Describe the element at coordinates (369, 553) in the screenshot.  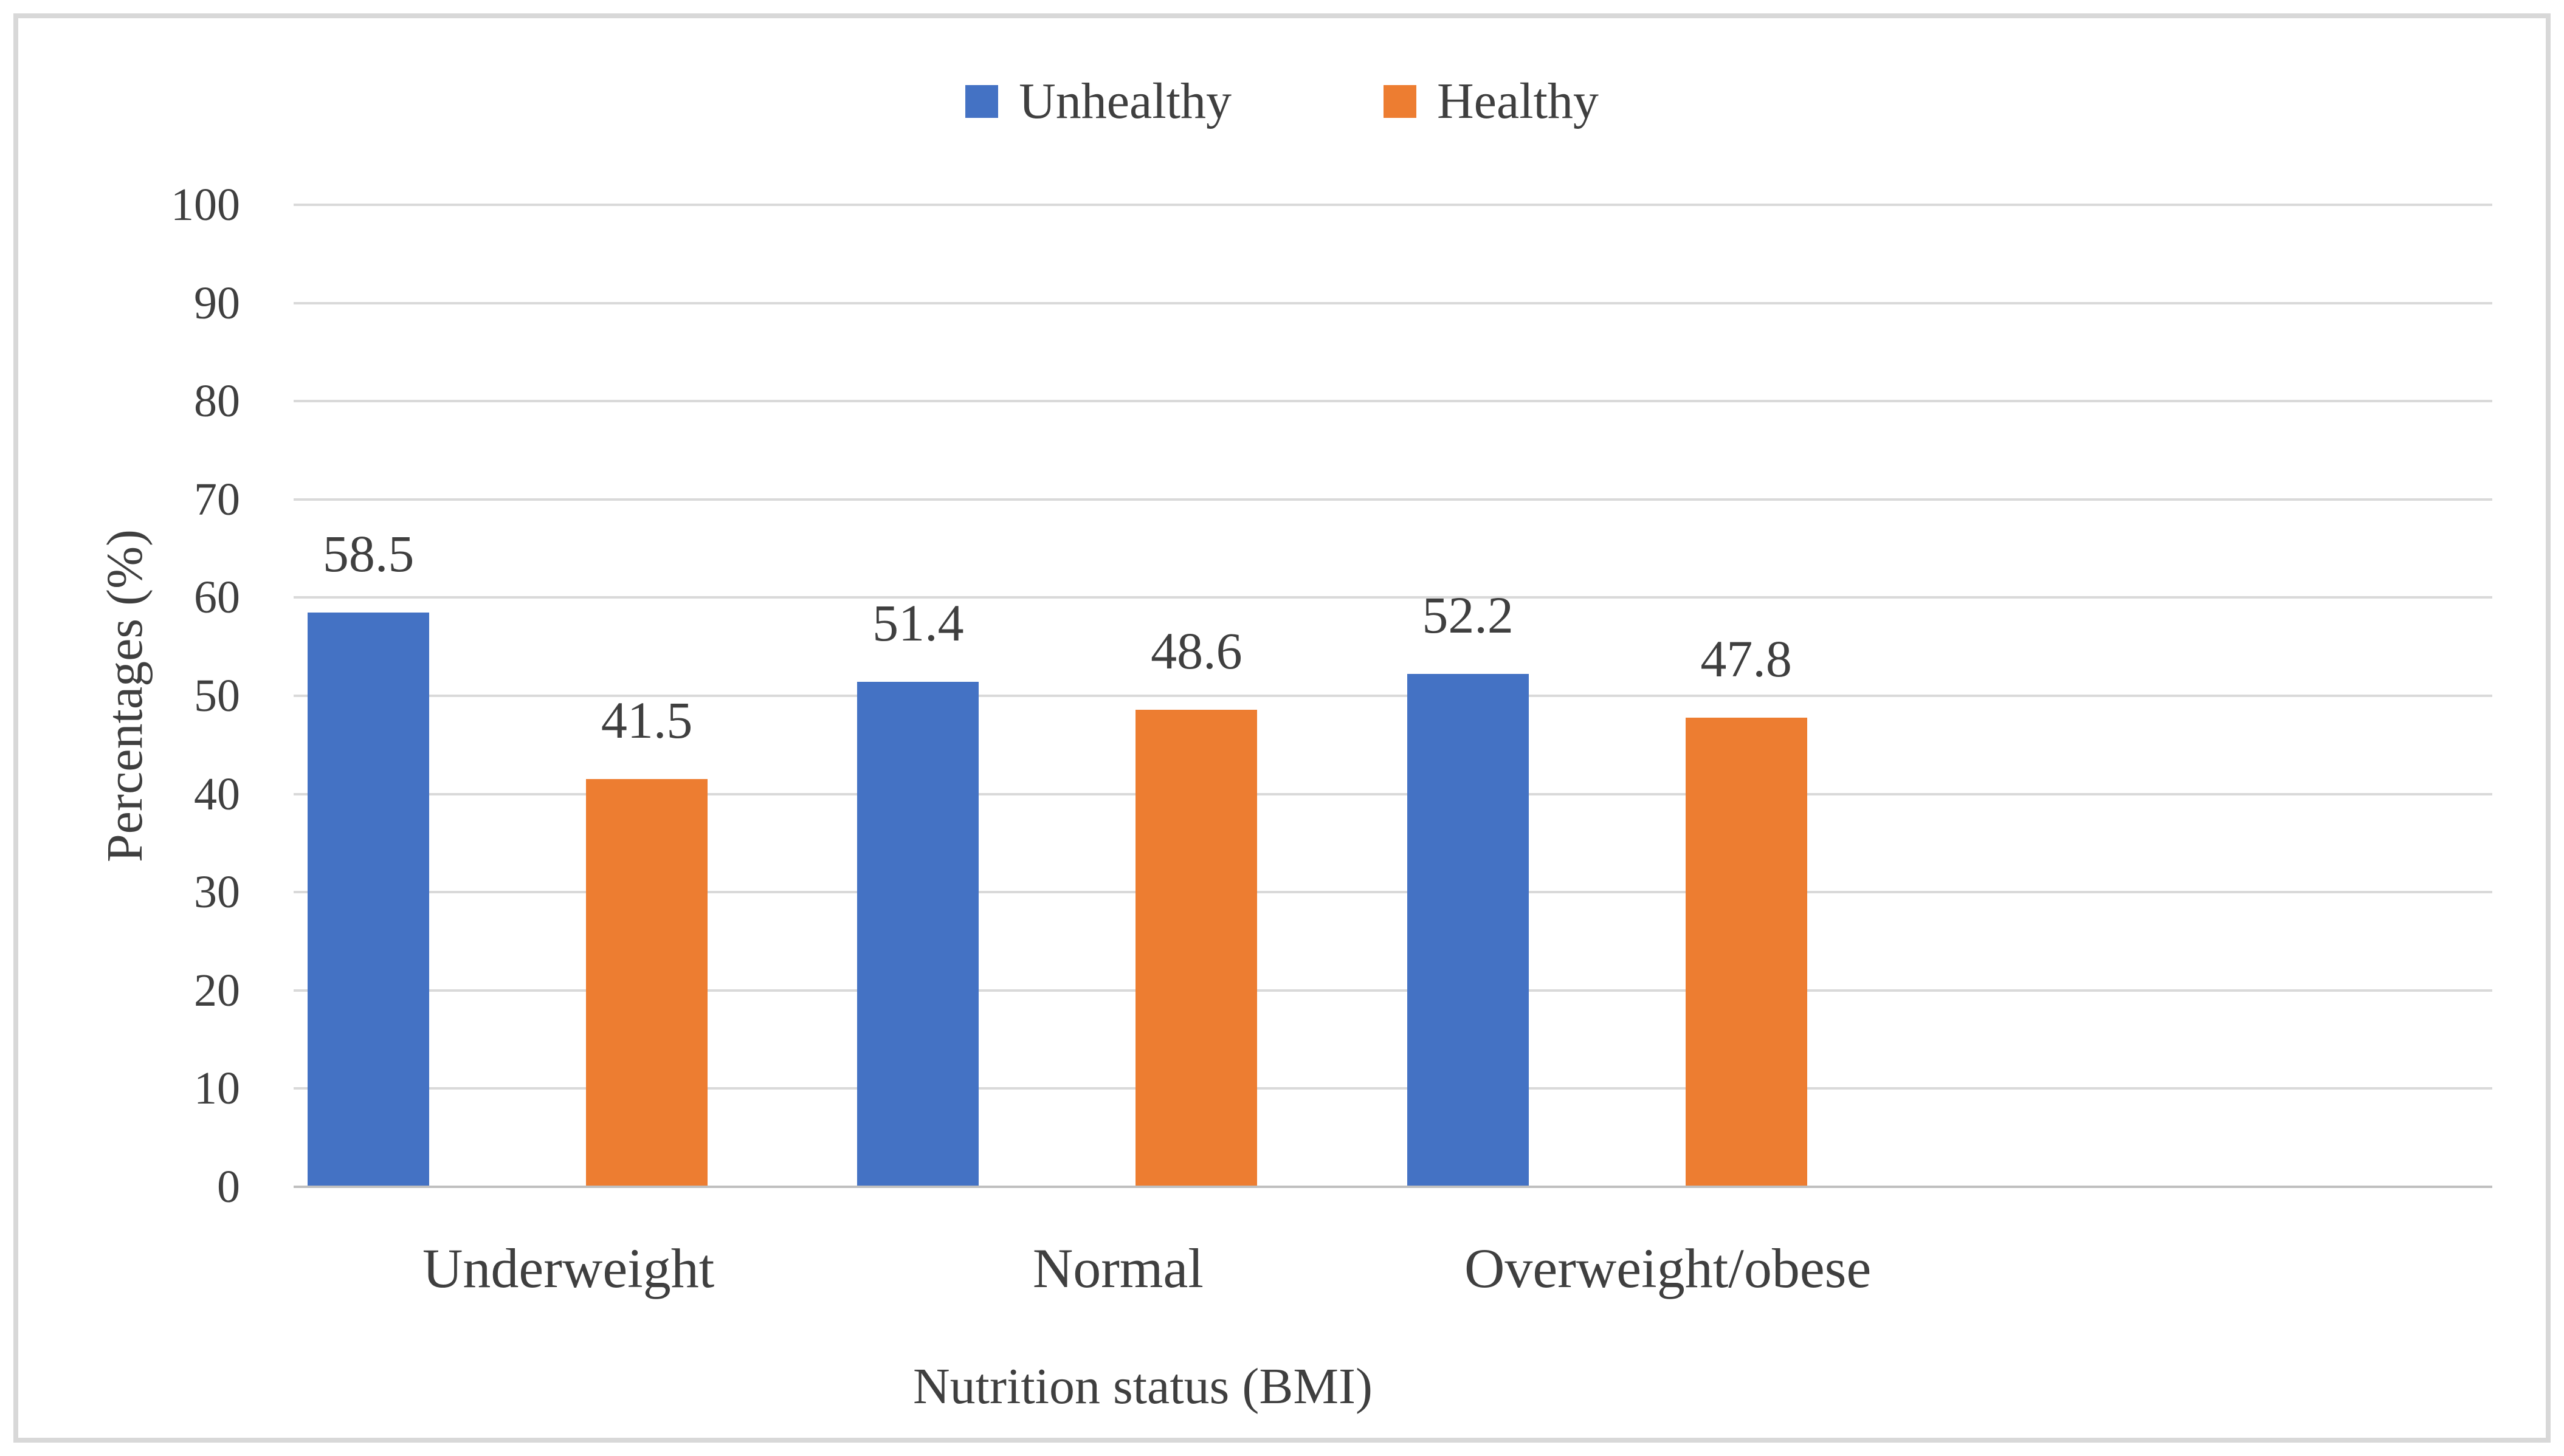
I see `data-label: 58.5` at that location.